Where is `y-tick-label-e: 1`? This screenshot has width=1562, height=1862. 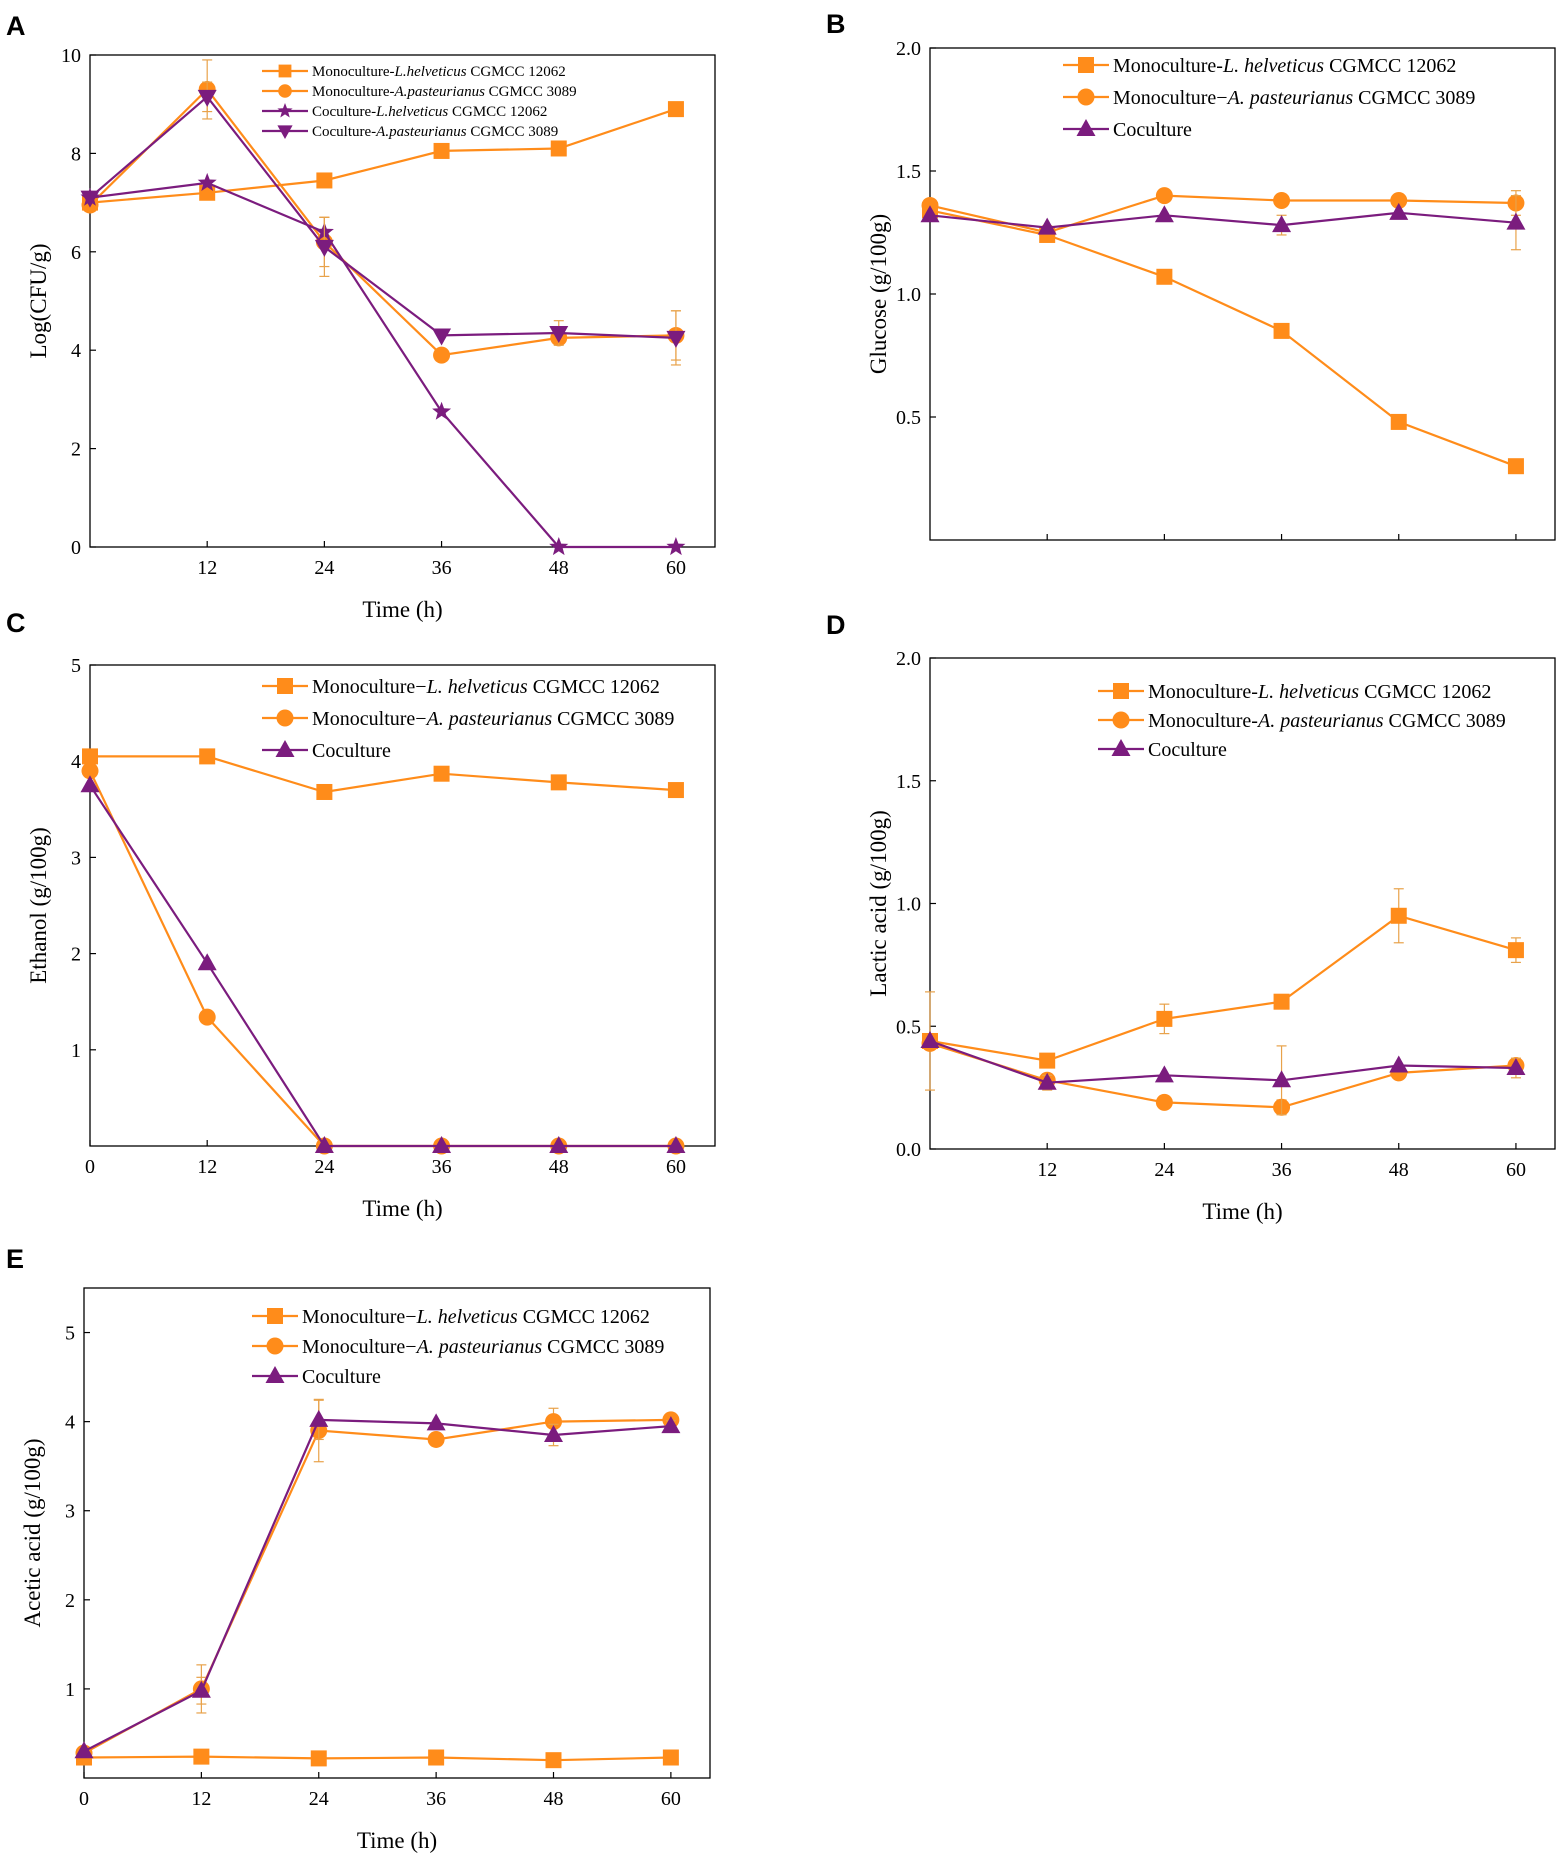
y-tick-label-e: 1 is located at coordinates (70, 1690).